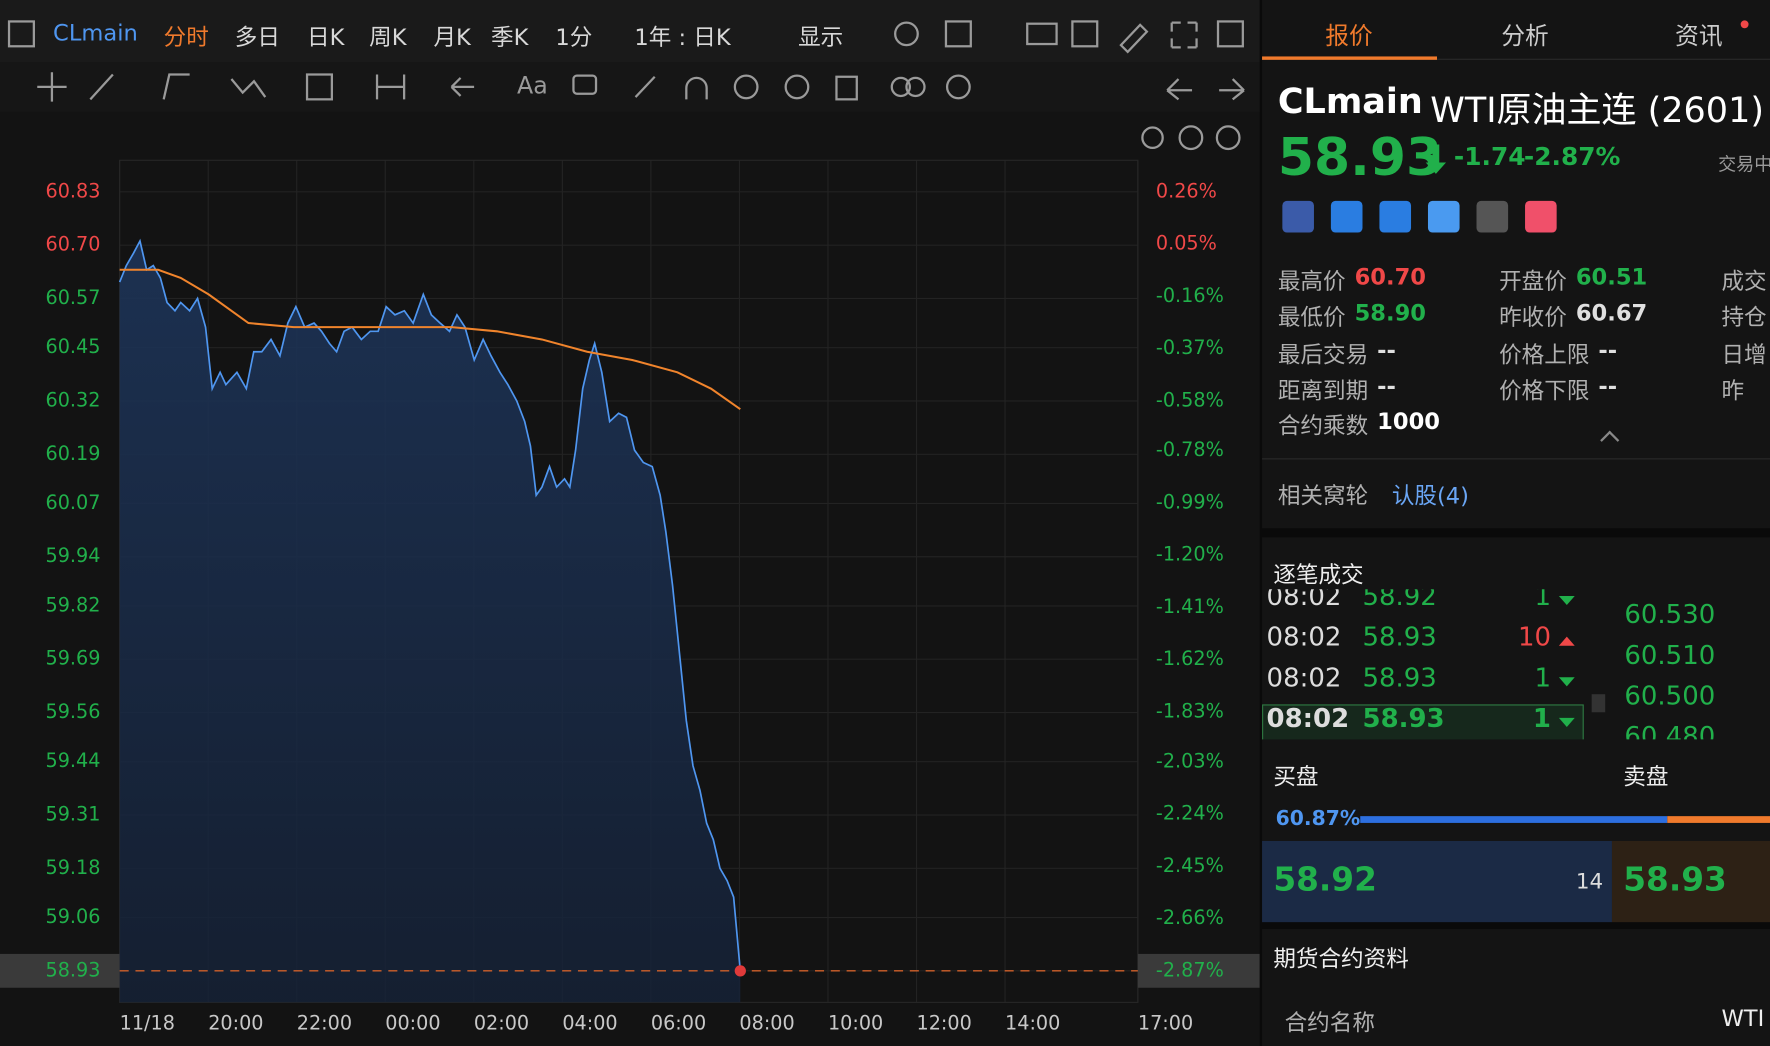 The image size is (1770, 1046). What do you see at coordinates (1350, 101) in the screenshot?
I see `code: CLmain` at bounding box center [1350, 101].